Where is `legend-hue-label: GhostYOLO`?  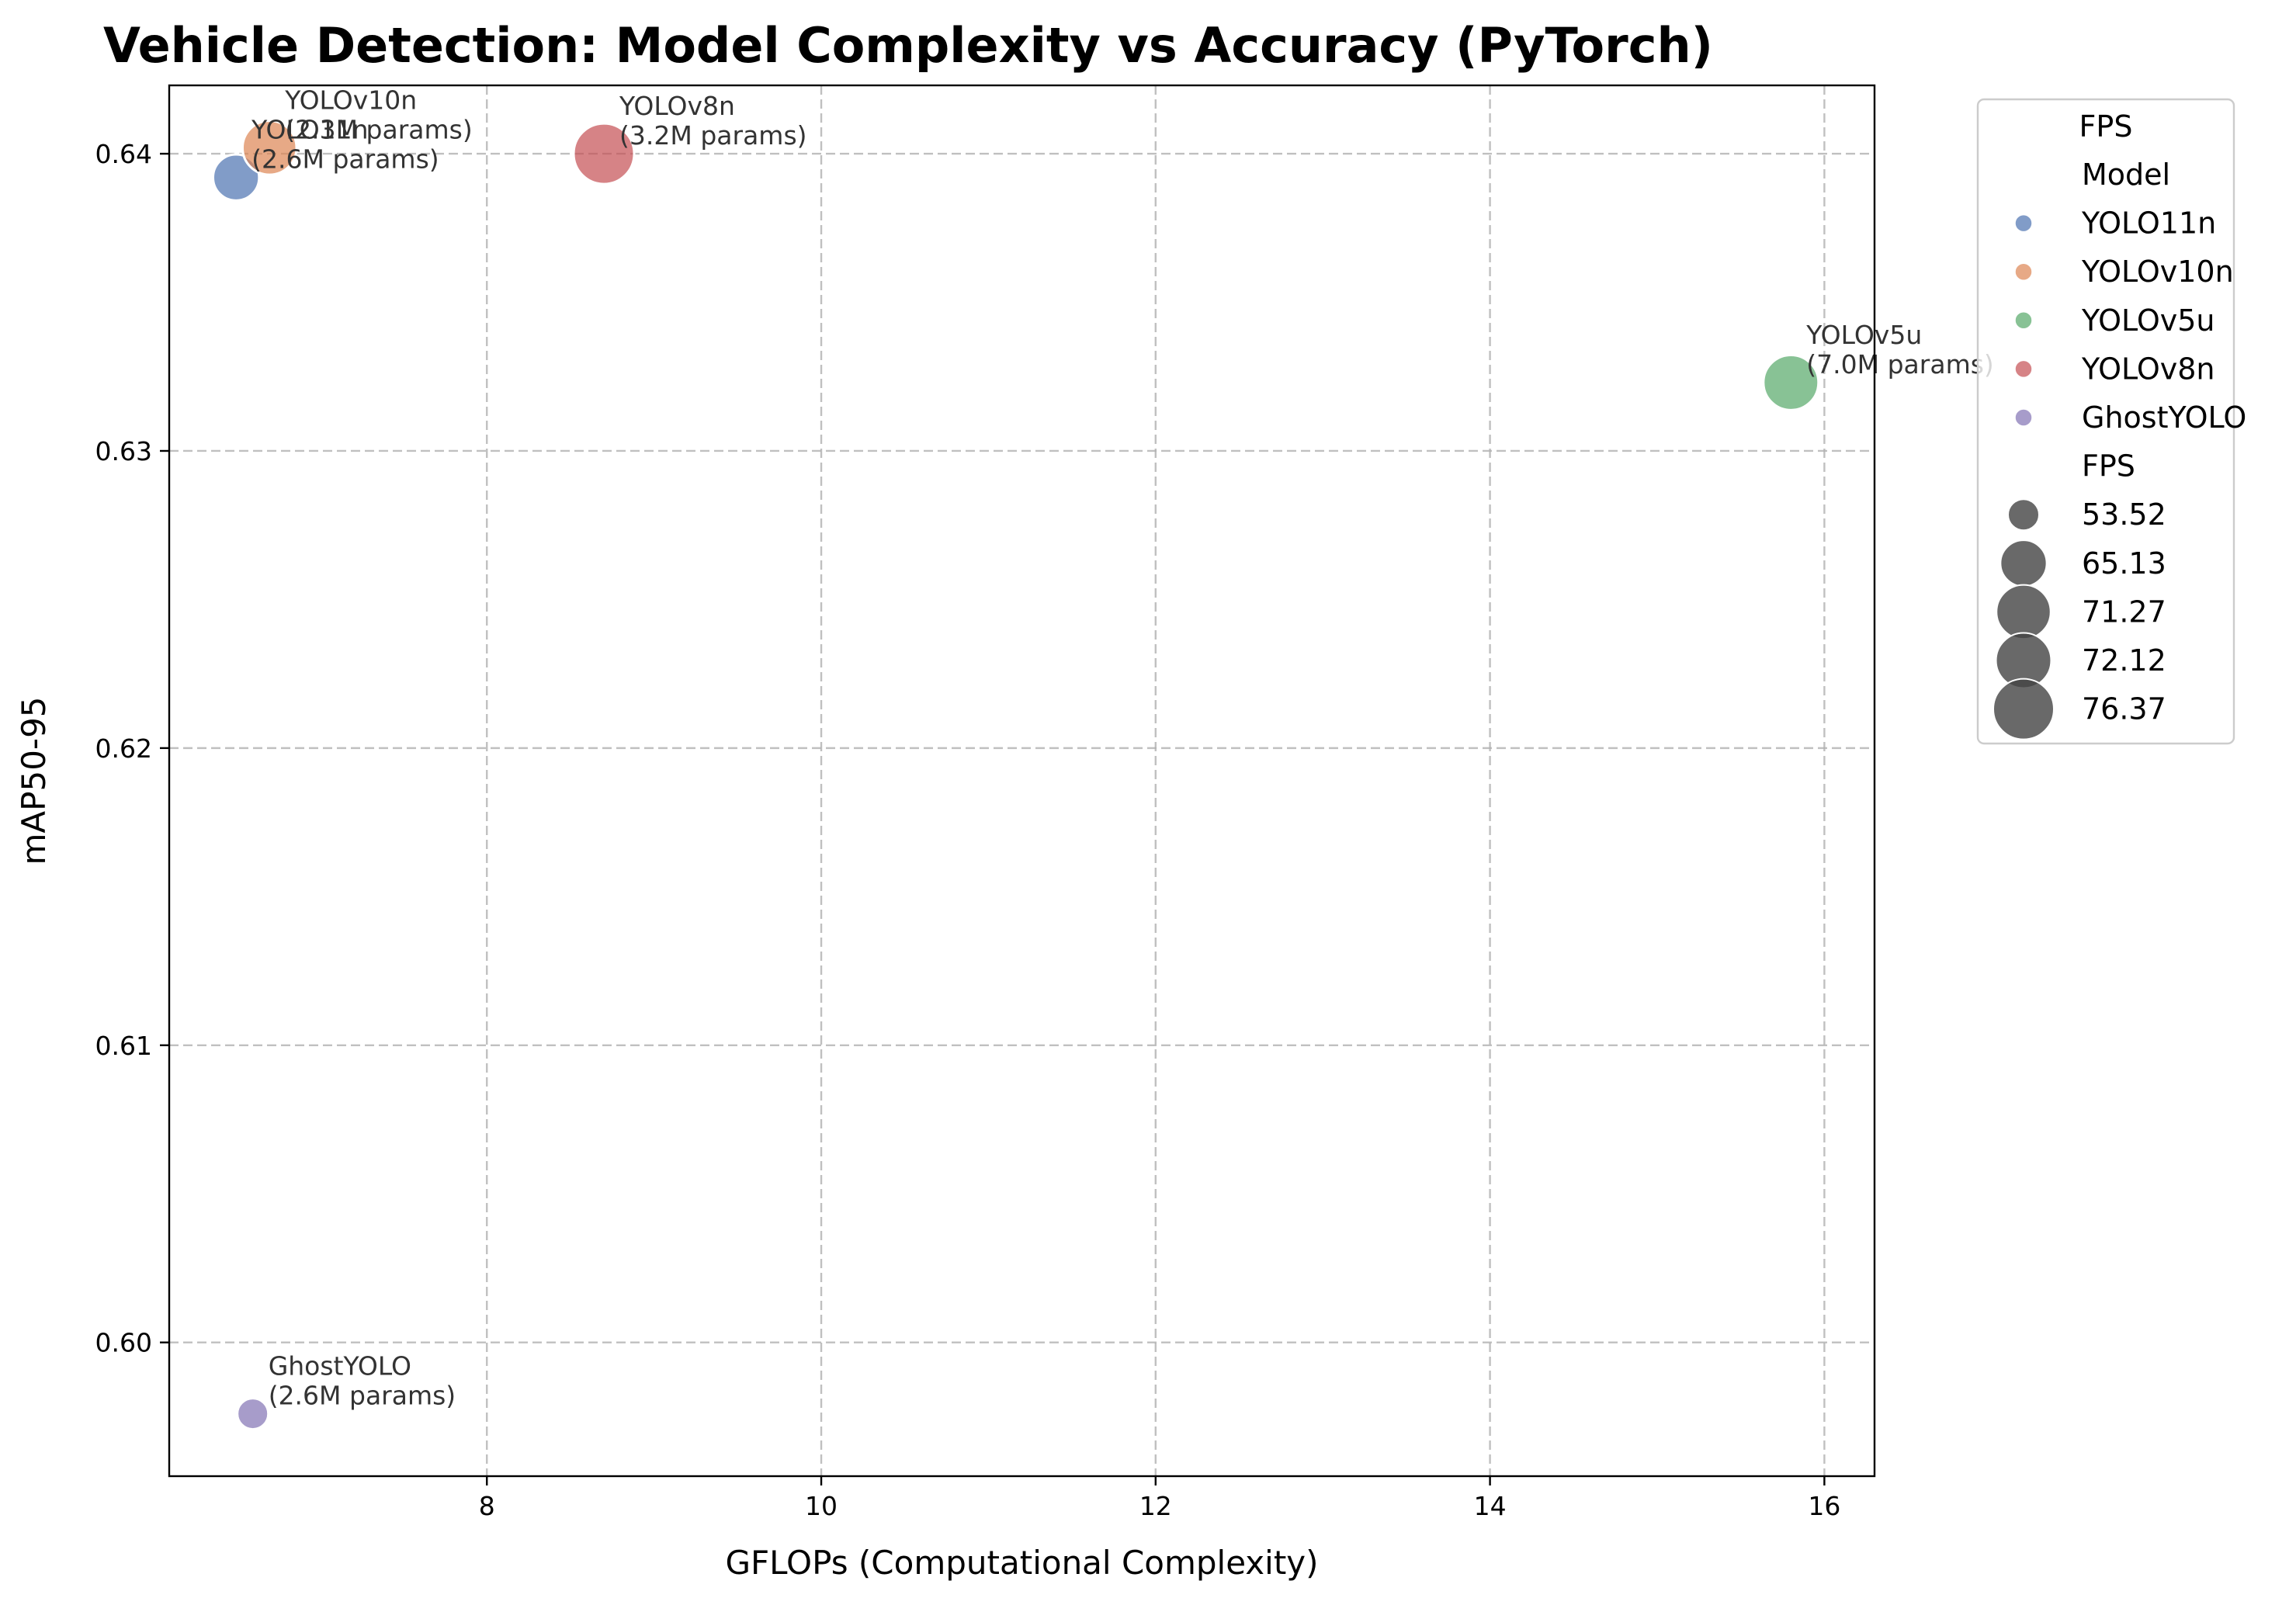 legend-hue-label: GhostYOLO is located at coordinates (2164, 417).